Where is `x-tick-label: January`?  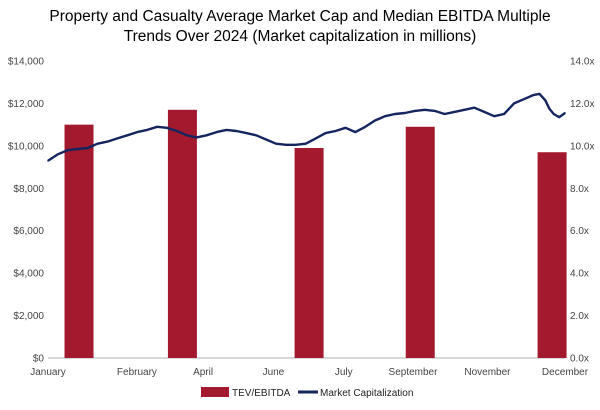
x-tick-label: January is located at coordinates (48, 372).